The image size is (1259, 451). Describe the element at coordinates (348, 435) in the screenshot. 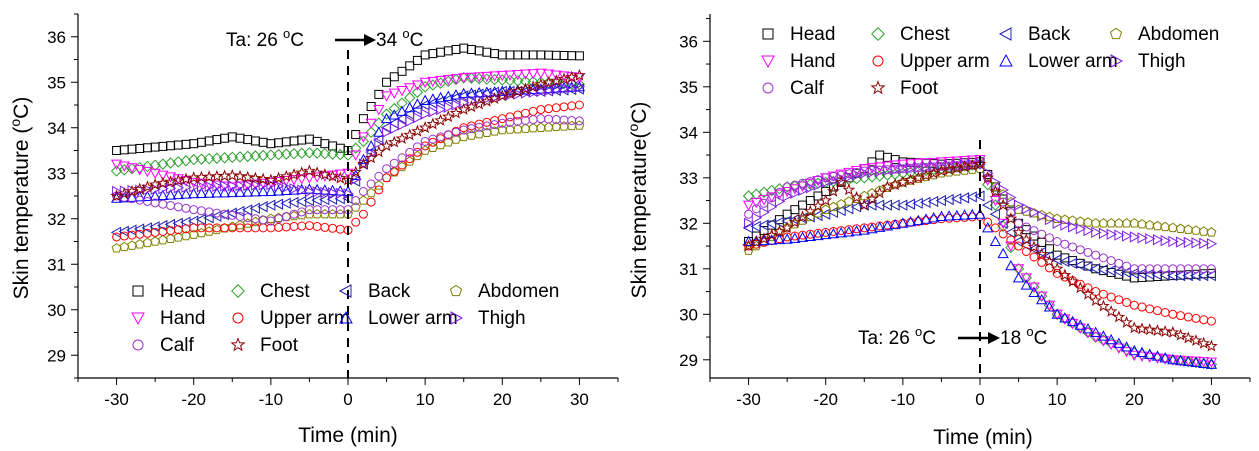

I see `left-x-axis-title: Time (min)` at that location.